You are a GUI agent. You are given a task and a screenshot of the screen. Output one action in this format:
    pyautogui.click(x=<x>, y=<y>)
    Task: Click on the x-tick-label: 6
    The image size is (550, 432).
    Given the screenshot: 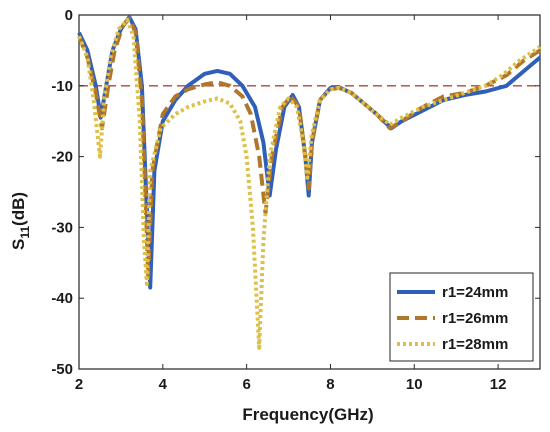 What is the action you would take?
    pyautogui.click(x=246, y=384)
    